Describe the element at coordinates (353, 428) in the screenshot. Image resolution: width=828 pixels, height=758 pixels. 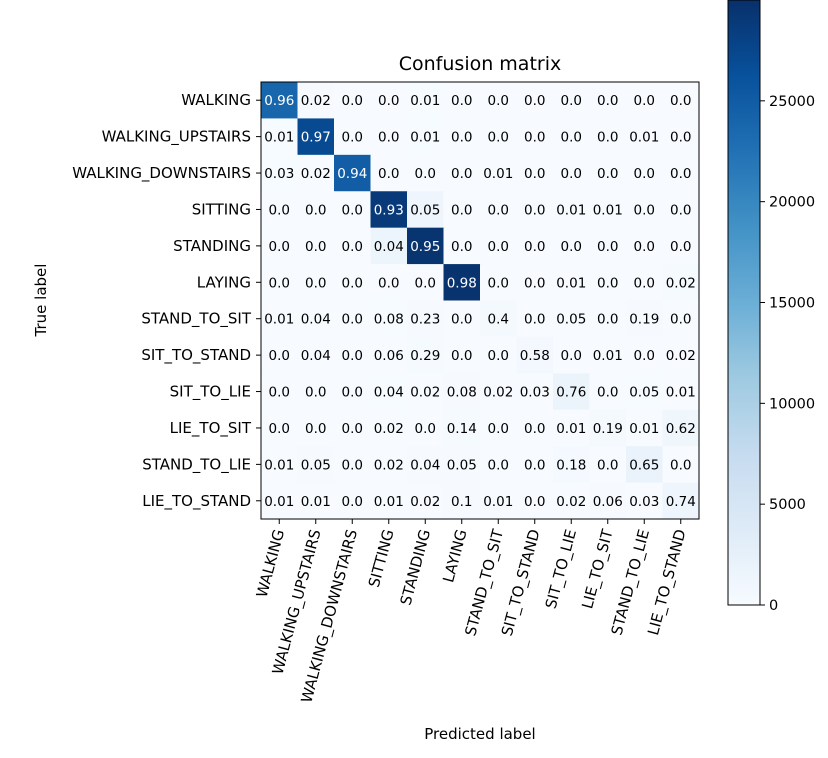
I see `heatmap-cell-r9-c2` at that location.